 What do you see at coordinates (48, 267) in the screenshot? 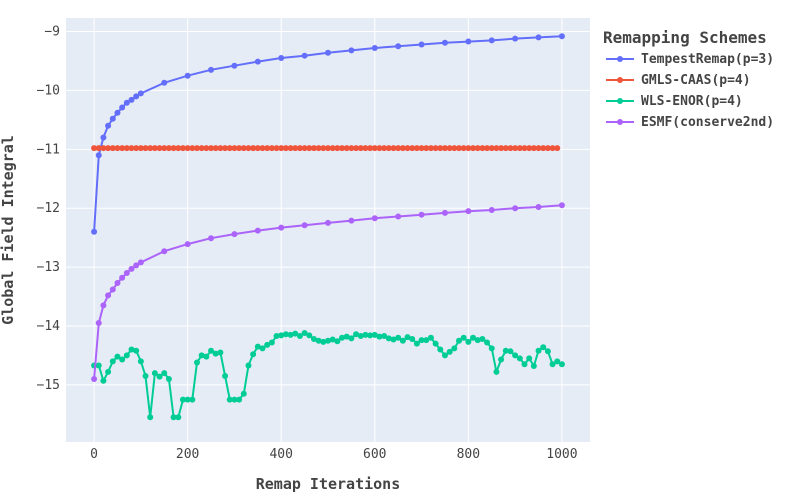
I see `y-tick-label: −13` at bounding box center [48, 267].